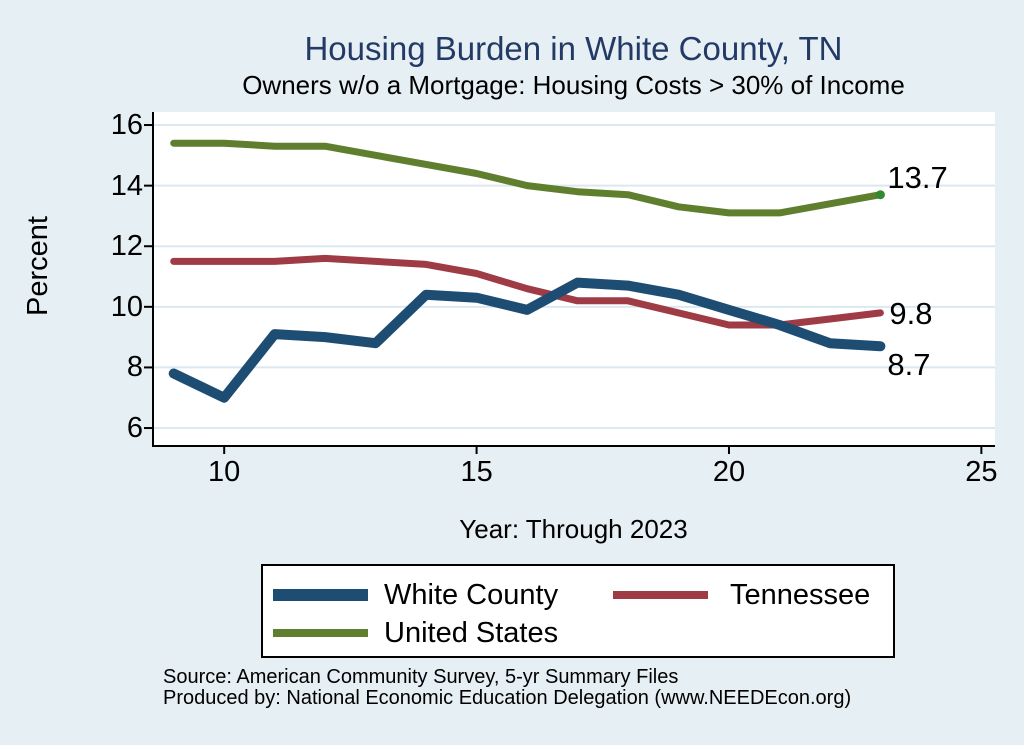 The height and width of the screenshot is (745, 1024). What do you see at coordinates (471, 595) in the screenshot?
I see `legend-label-white-county: White County` at bounding box center [471, 595].